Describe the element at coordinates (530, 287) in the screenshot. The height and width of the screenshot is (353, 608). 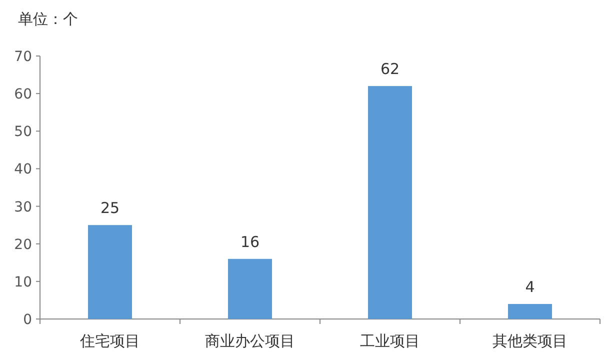
I see `data-label: 4` at that location.